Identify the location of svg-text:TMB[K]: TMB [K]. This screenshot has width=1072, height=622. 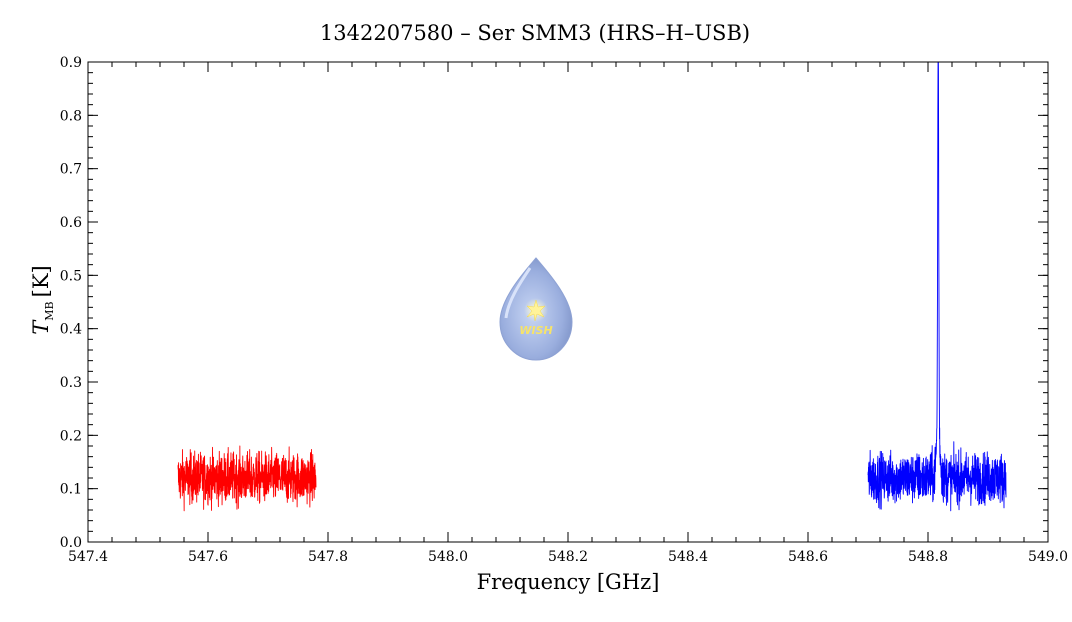
(42, 299).